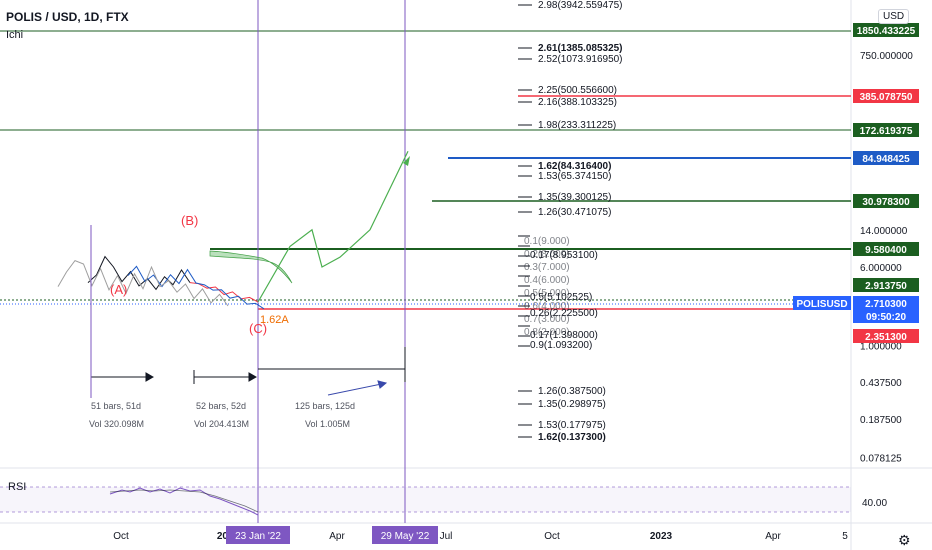  What do you see at coordinates (661, 536) in the screenshot?
I see `time-tick-5: 2023` at bounding box center [661, 536].